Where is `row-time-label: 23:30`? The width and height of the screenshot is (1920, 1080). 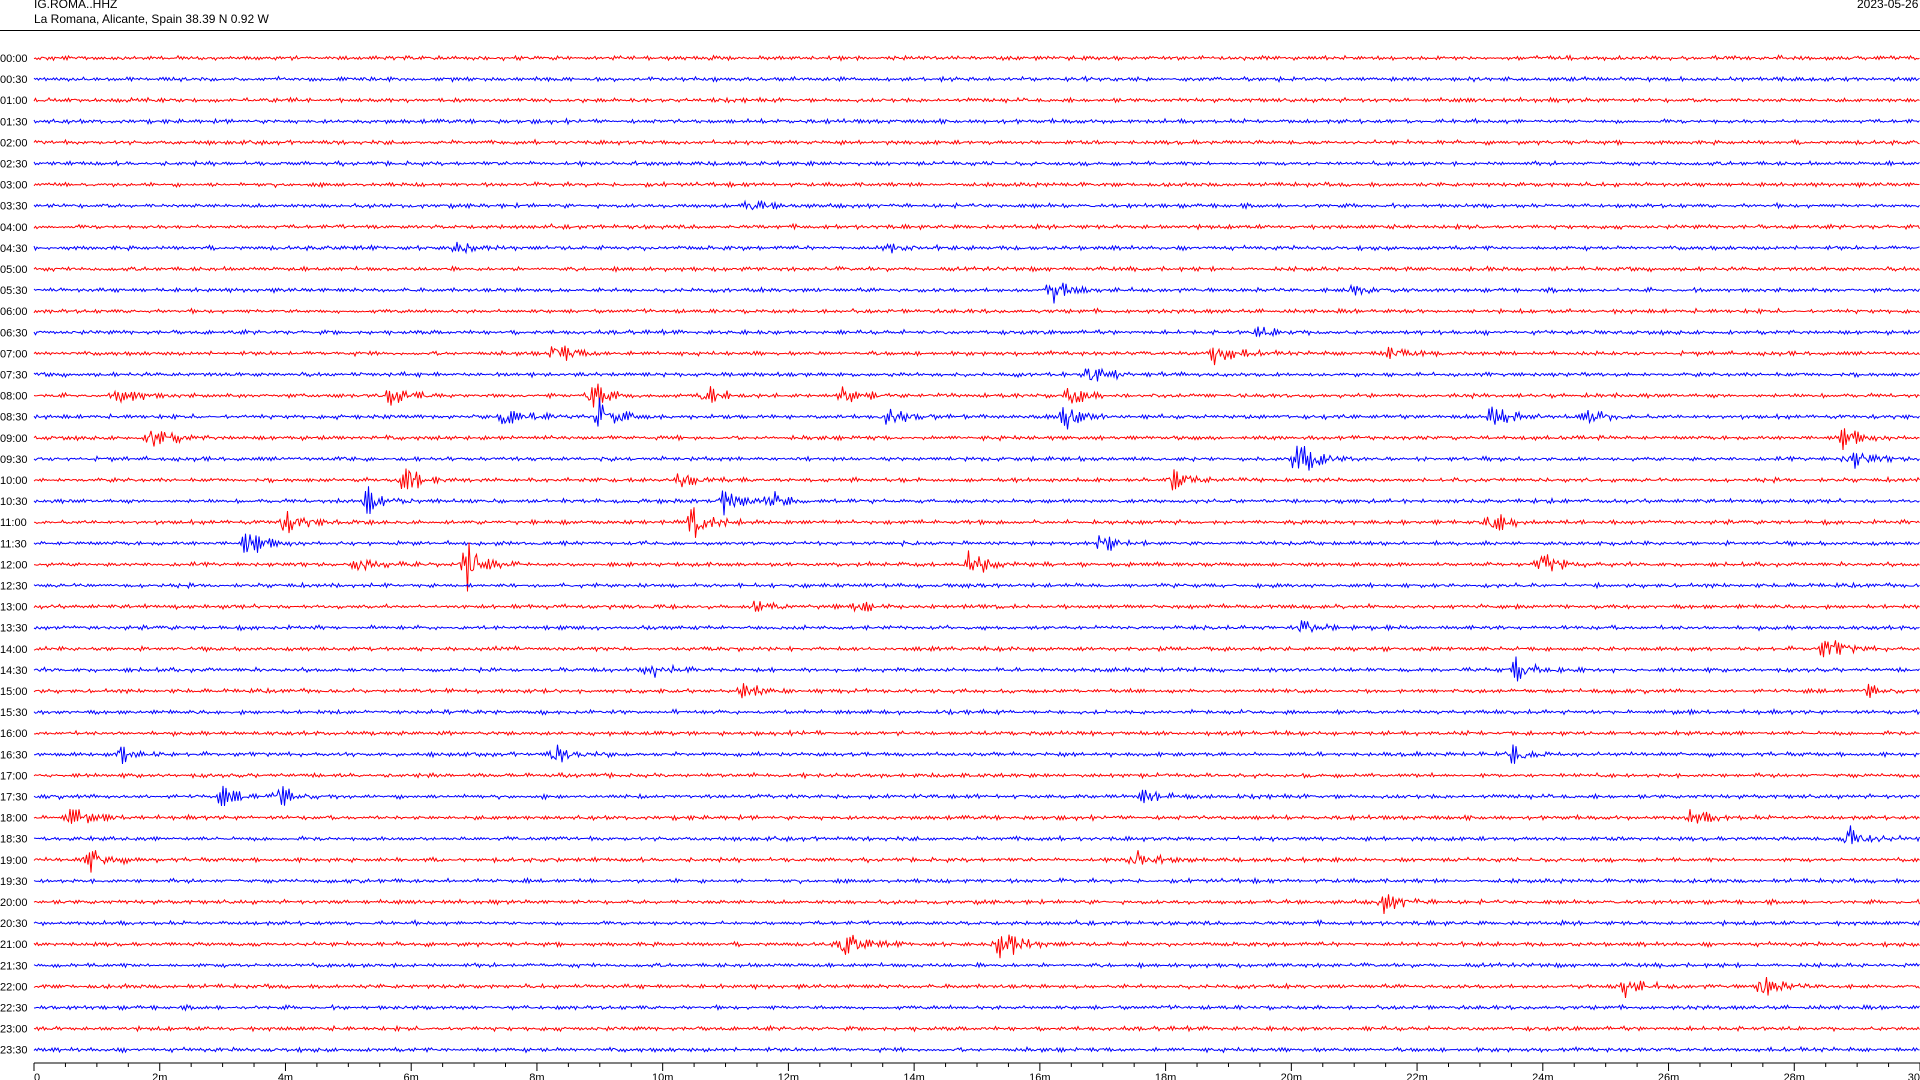
row-time-label: 23:30 is located at coordinates (14, 1051).